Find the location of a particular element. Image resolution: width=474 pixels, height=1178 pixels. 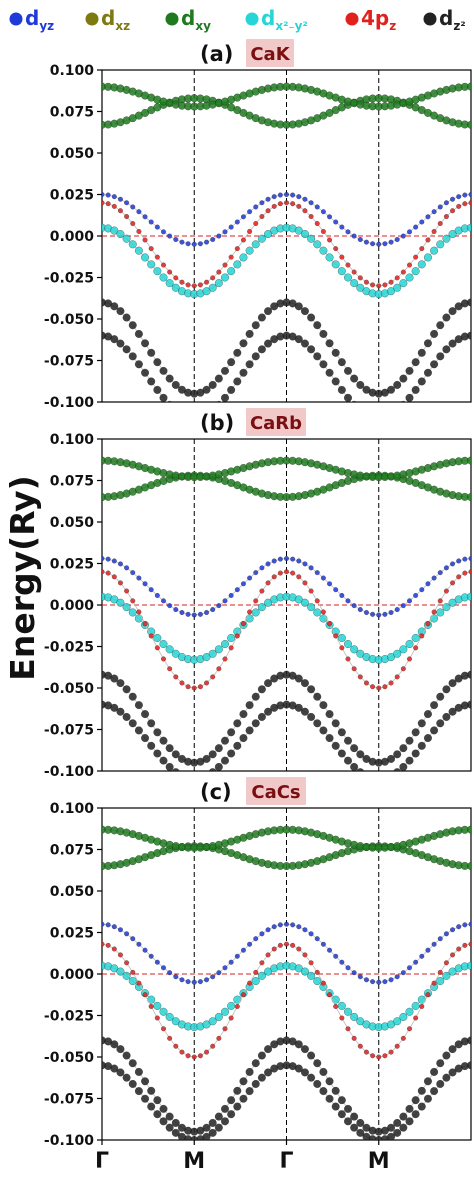

legend-subscript: xy is located at coordinates (203, 26).